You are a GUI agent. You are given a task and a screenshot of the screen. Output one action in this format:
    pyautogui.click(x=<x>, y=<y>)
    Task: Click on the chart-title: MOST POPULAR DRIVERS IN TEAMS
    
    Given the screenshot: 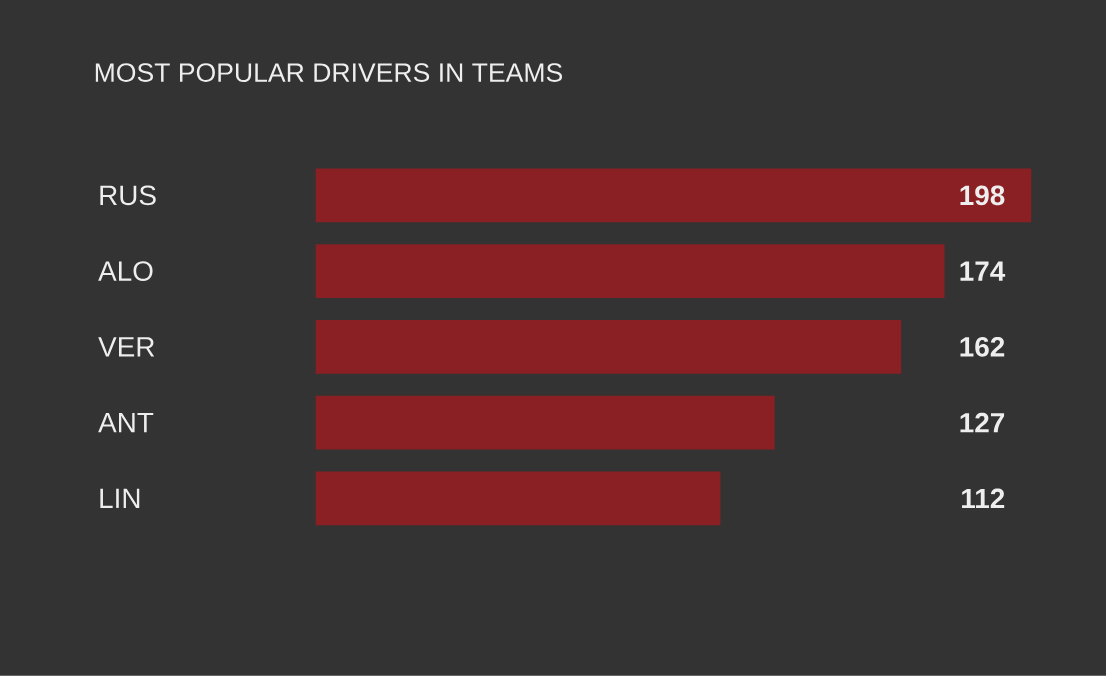 What is the action you would take?
    pyautogui.click(x=329, y=73)
    